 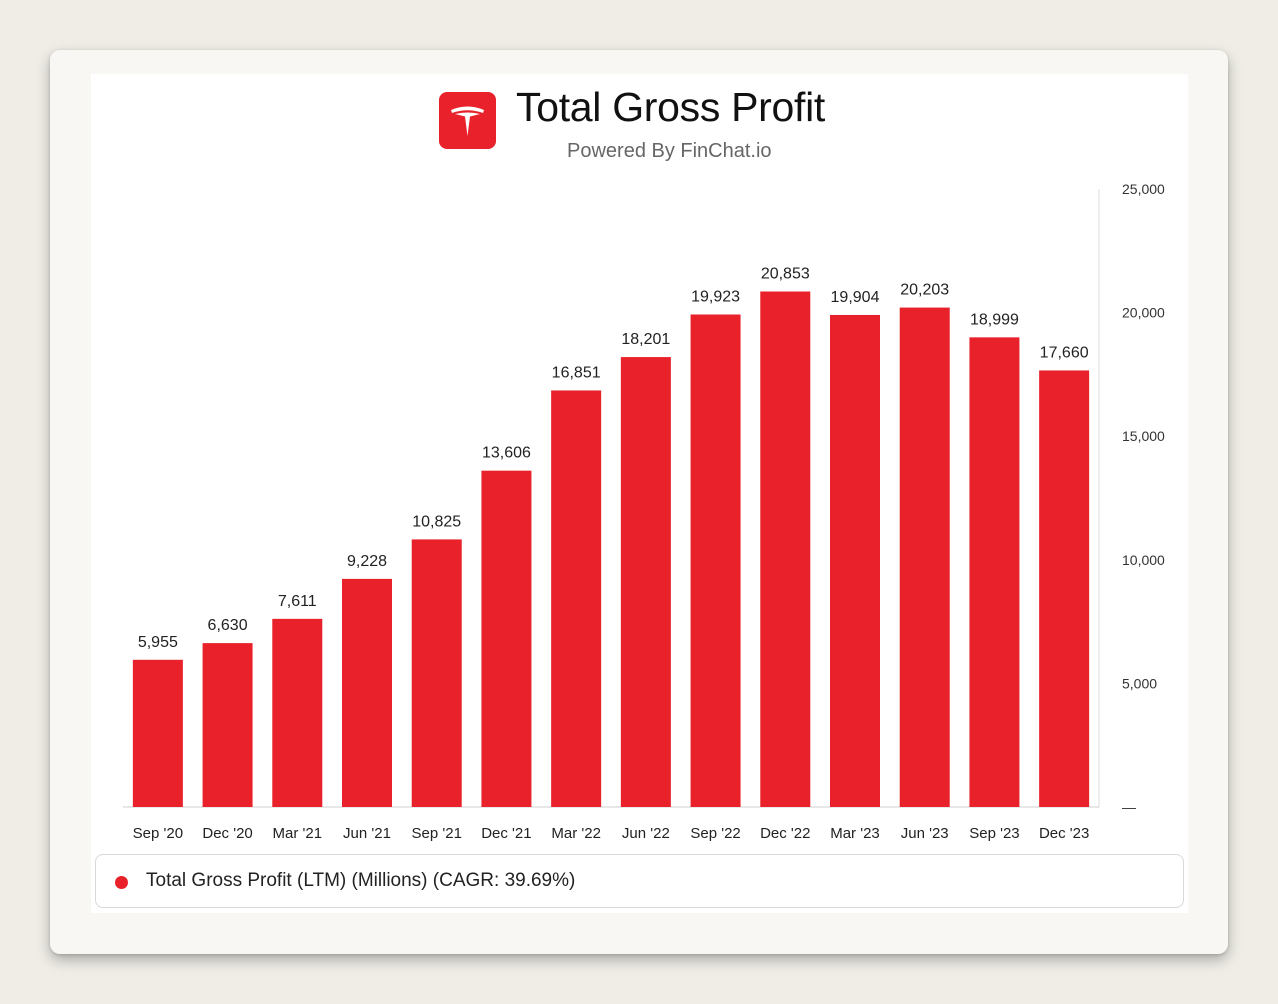 I want to click on bar-data-label: 10,825, so click(x=436, y=521).